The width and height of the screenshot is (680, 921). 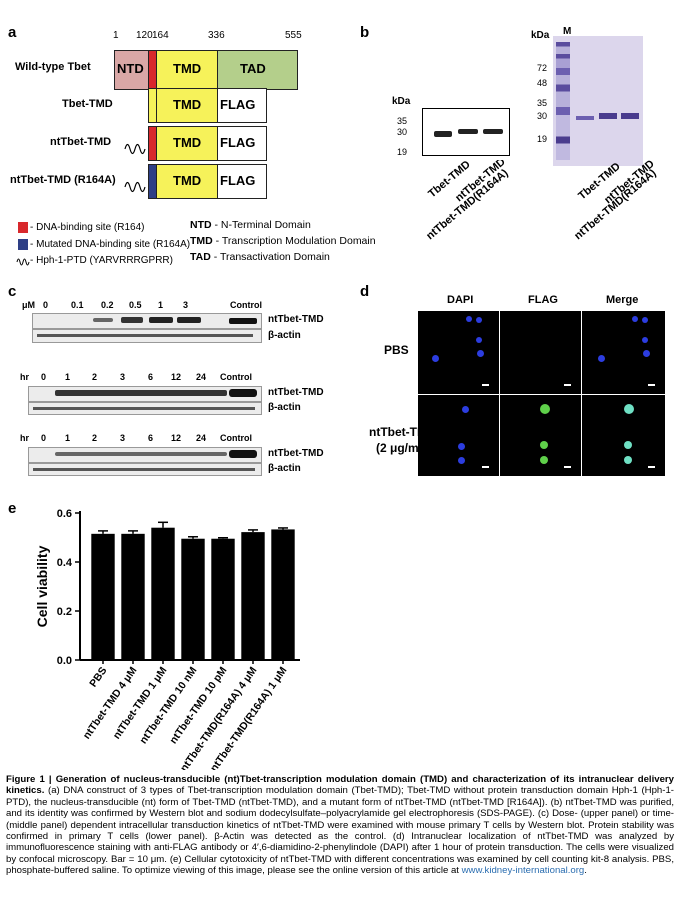 I want to click on blot-strip-actin-time, so click(x=145, y=408).